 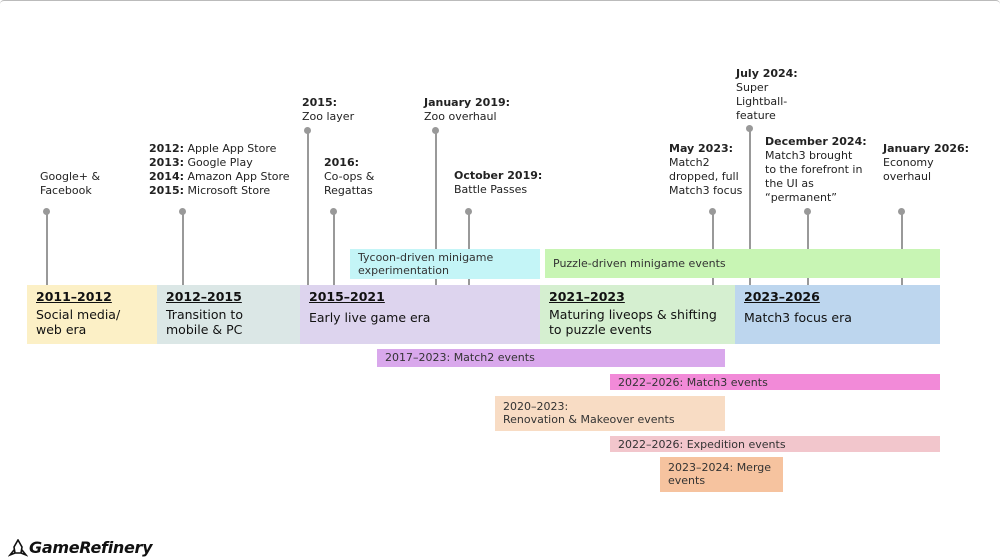 I want to click on frame-edge, so click(x=500, y=2).